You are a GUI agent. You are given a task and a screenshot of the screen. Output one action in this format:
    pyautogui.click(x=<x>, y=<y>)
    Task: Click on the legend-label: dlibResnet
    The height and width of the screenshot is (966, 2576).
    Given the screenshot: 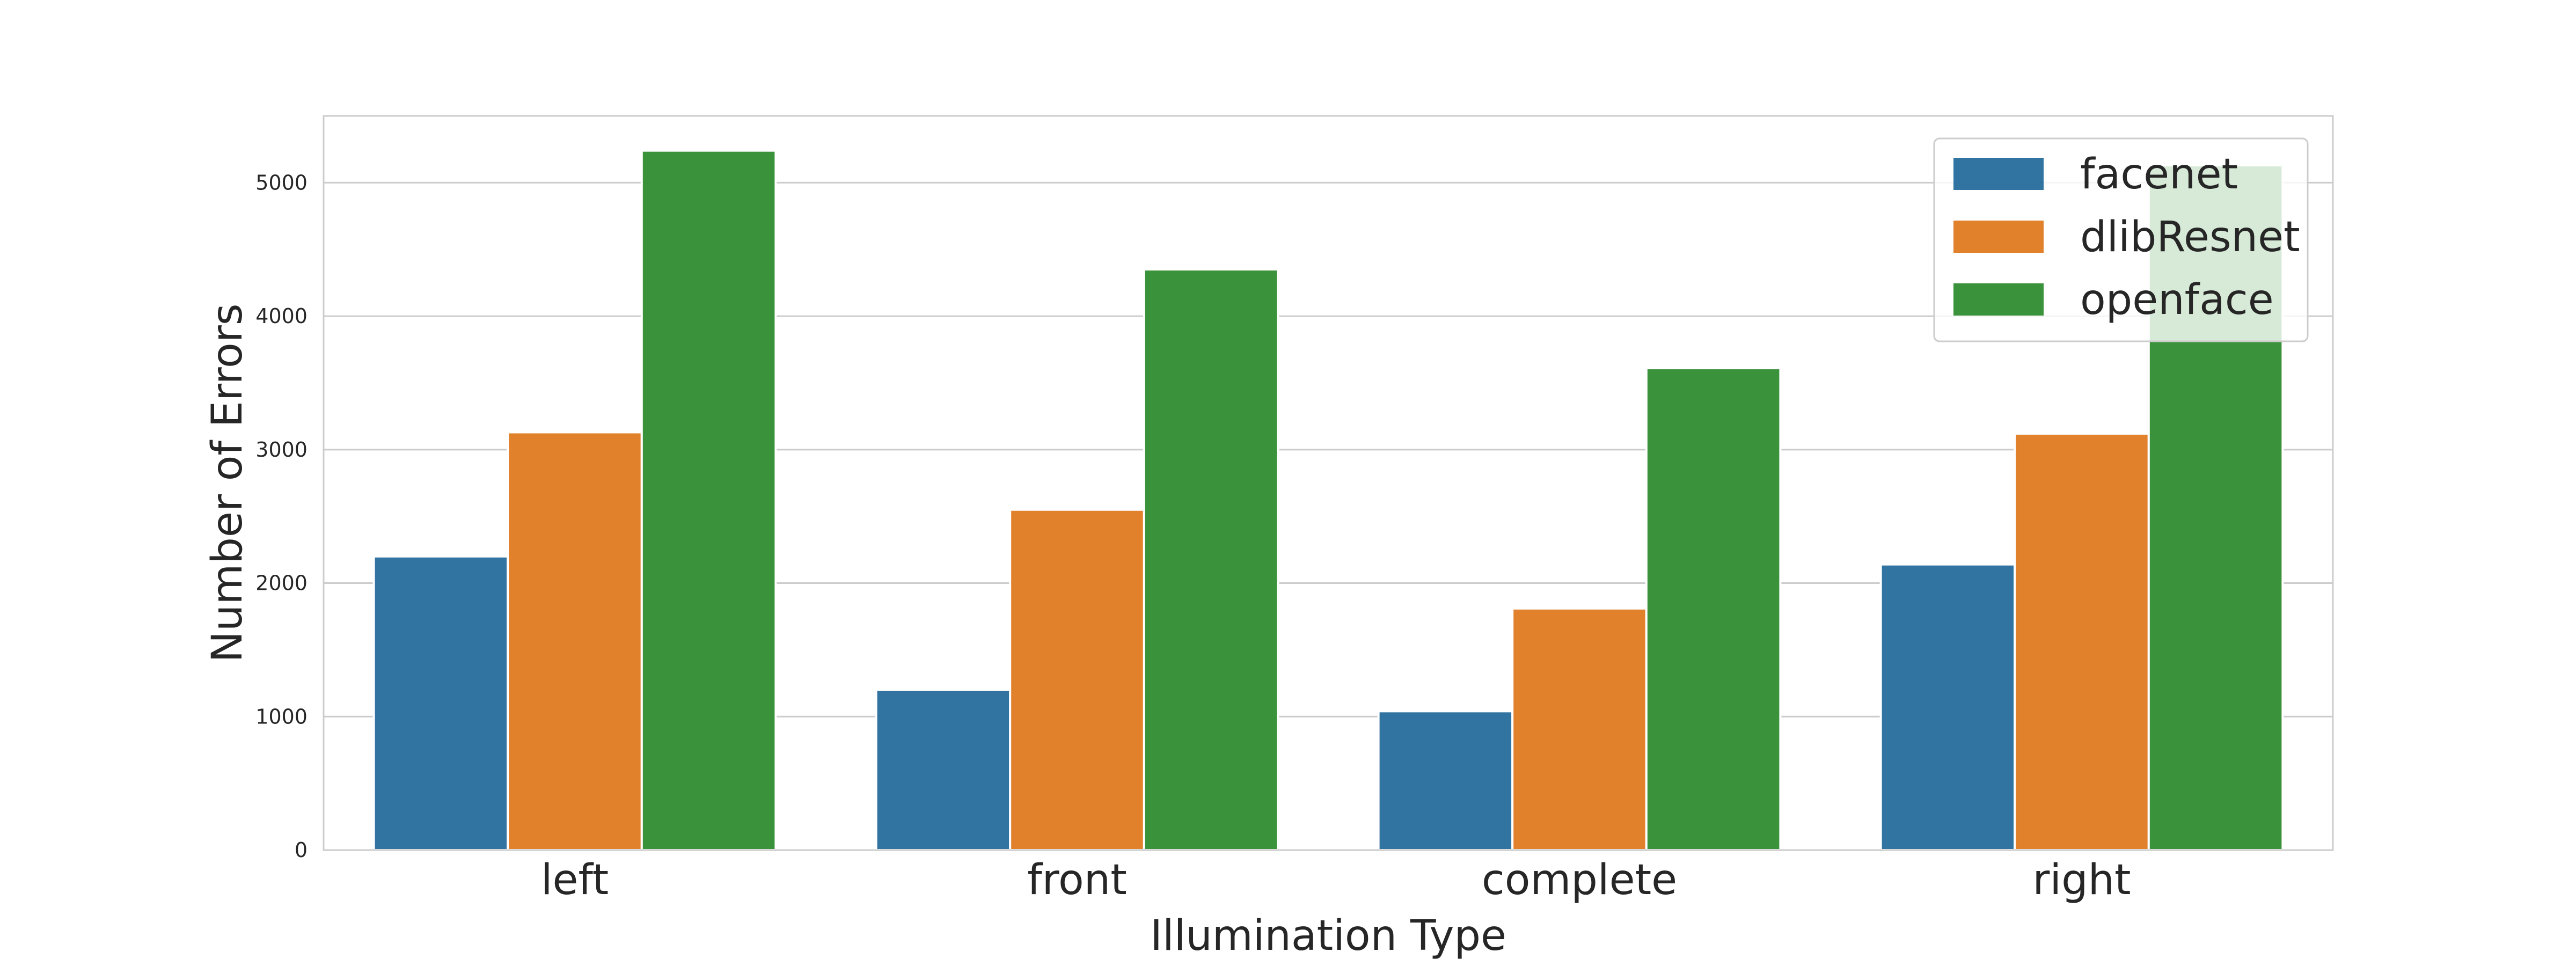 What is the action you would take?
    pyautogui.click(x=2190, y=237)
    